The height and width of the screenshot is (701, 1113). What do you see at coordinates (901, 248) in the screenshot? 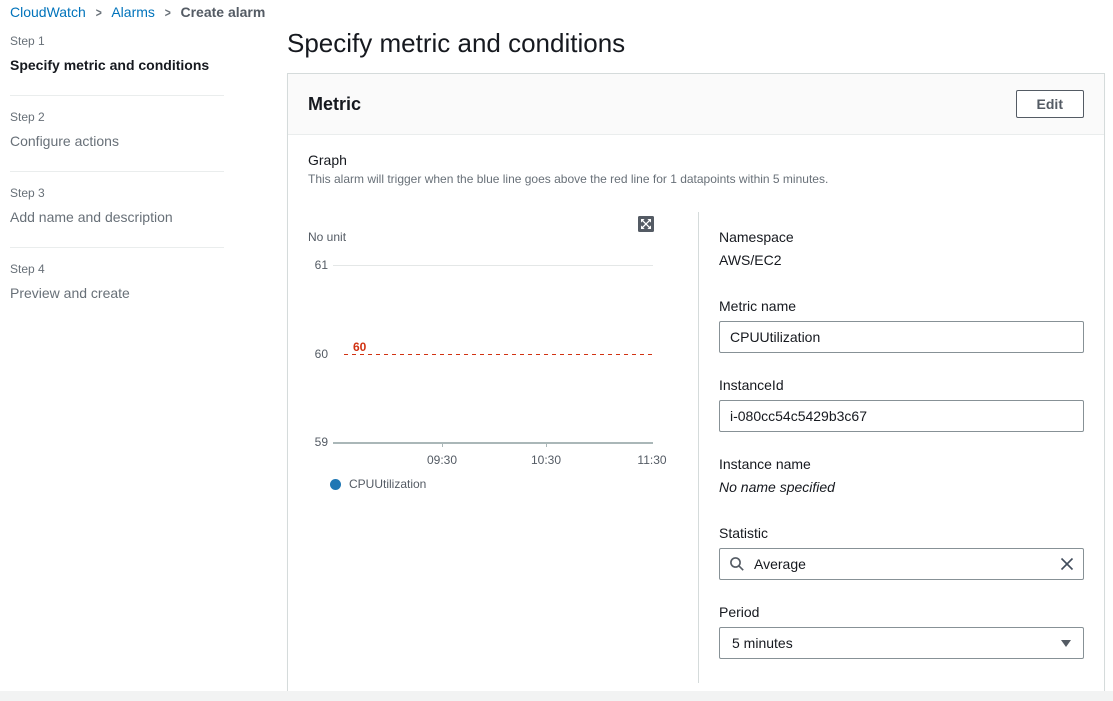
I see `namespace-group: Namespace AWS/EC2` at bounding box center [901, 248].